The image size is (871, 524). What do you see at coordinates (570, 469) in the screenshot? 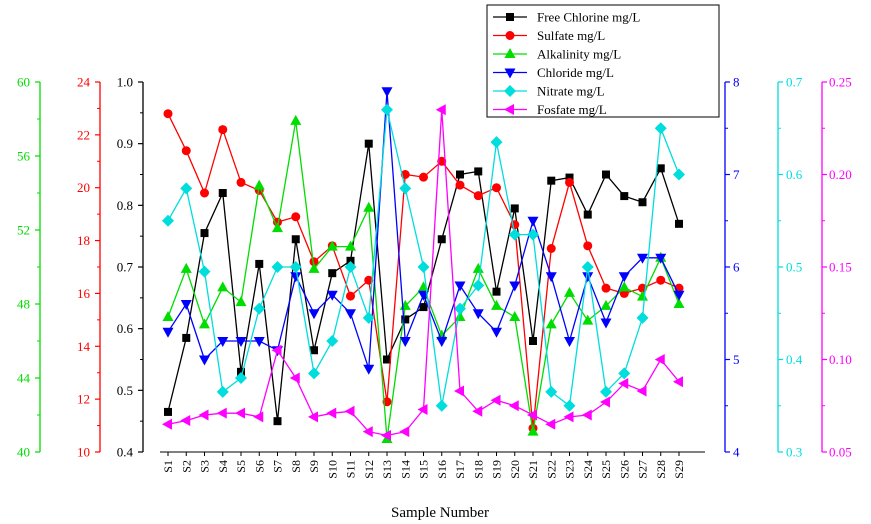
I see `x-tick-label: S23` at bounding box center [570, 469].